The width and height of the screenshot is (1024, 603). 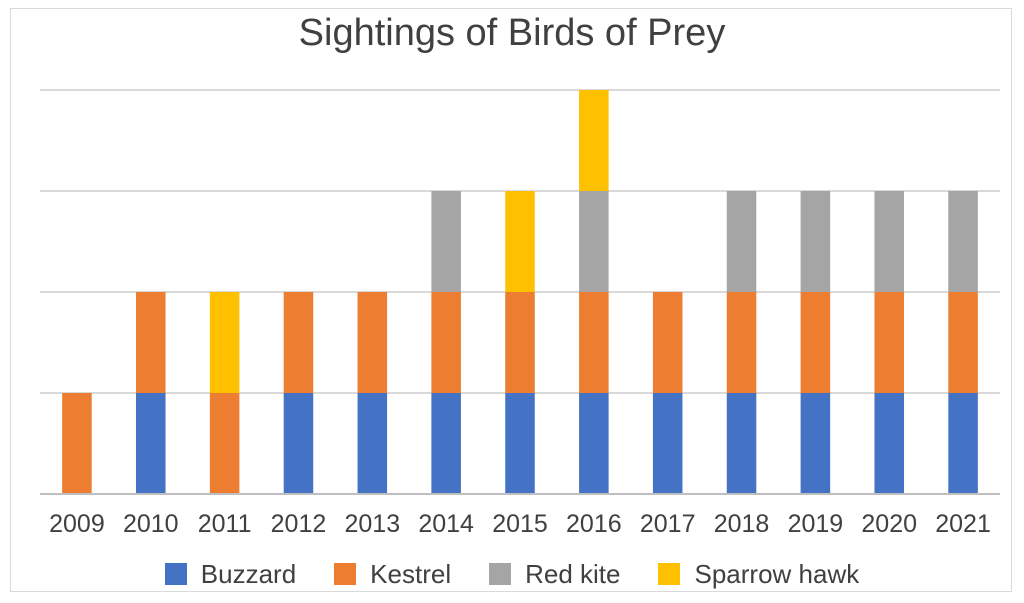 I want to click on bar-kestrel-2013, so click(x=372, y=342).